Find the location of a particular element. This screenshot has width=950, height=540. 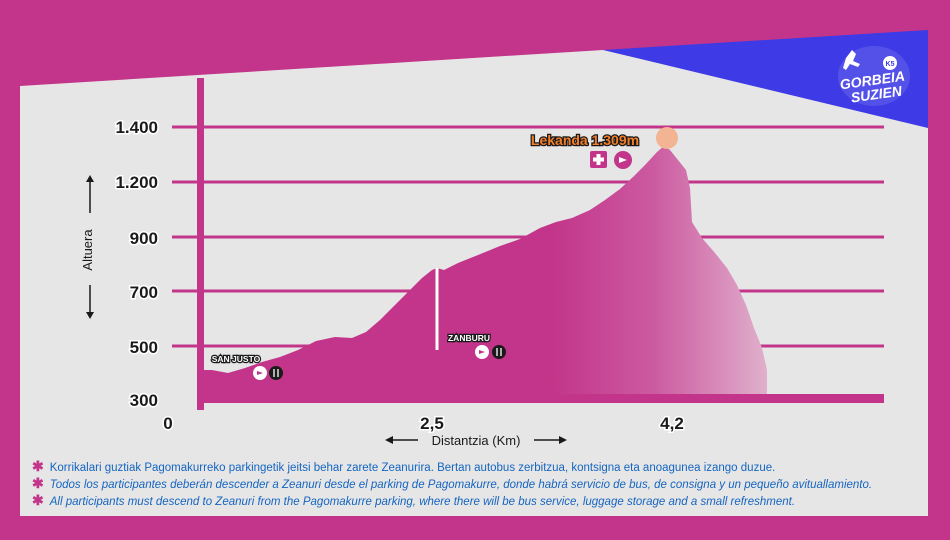

y-tick-label: 1.400 is located at coordinates (136, 127).